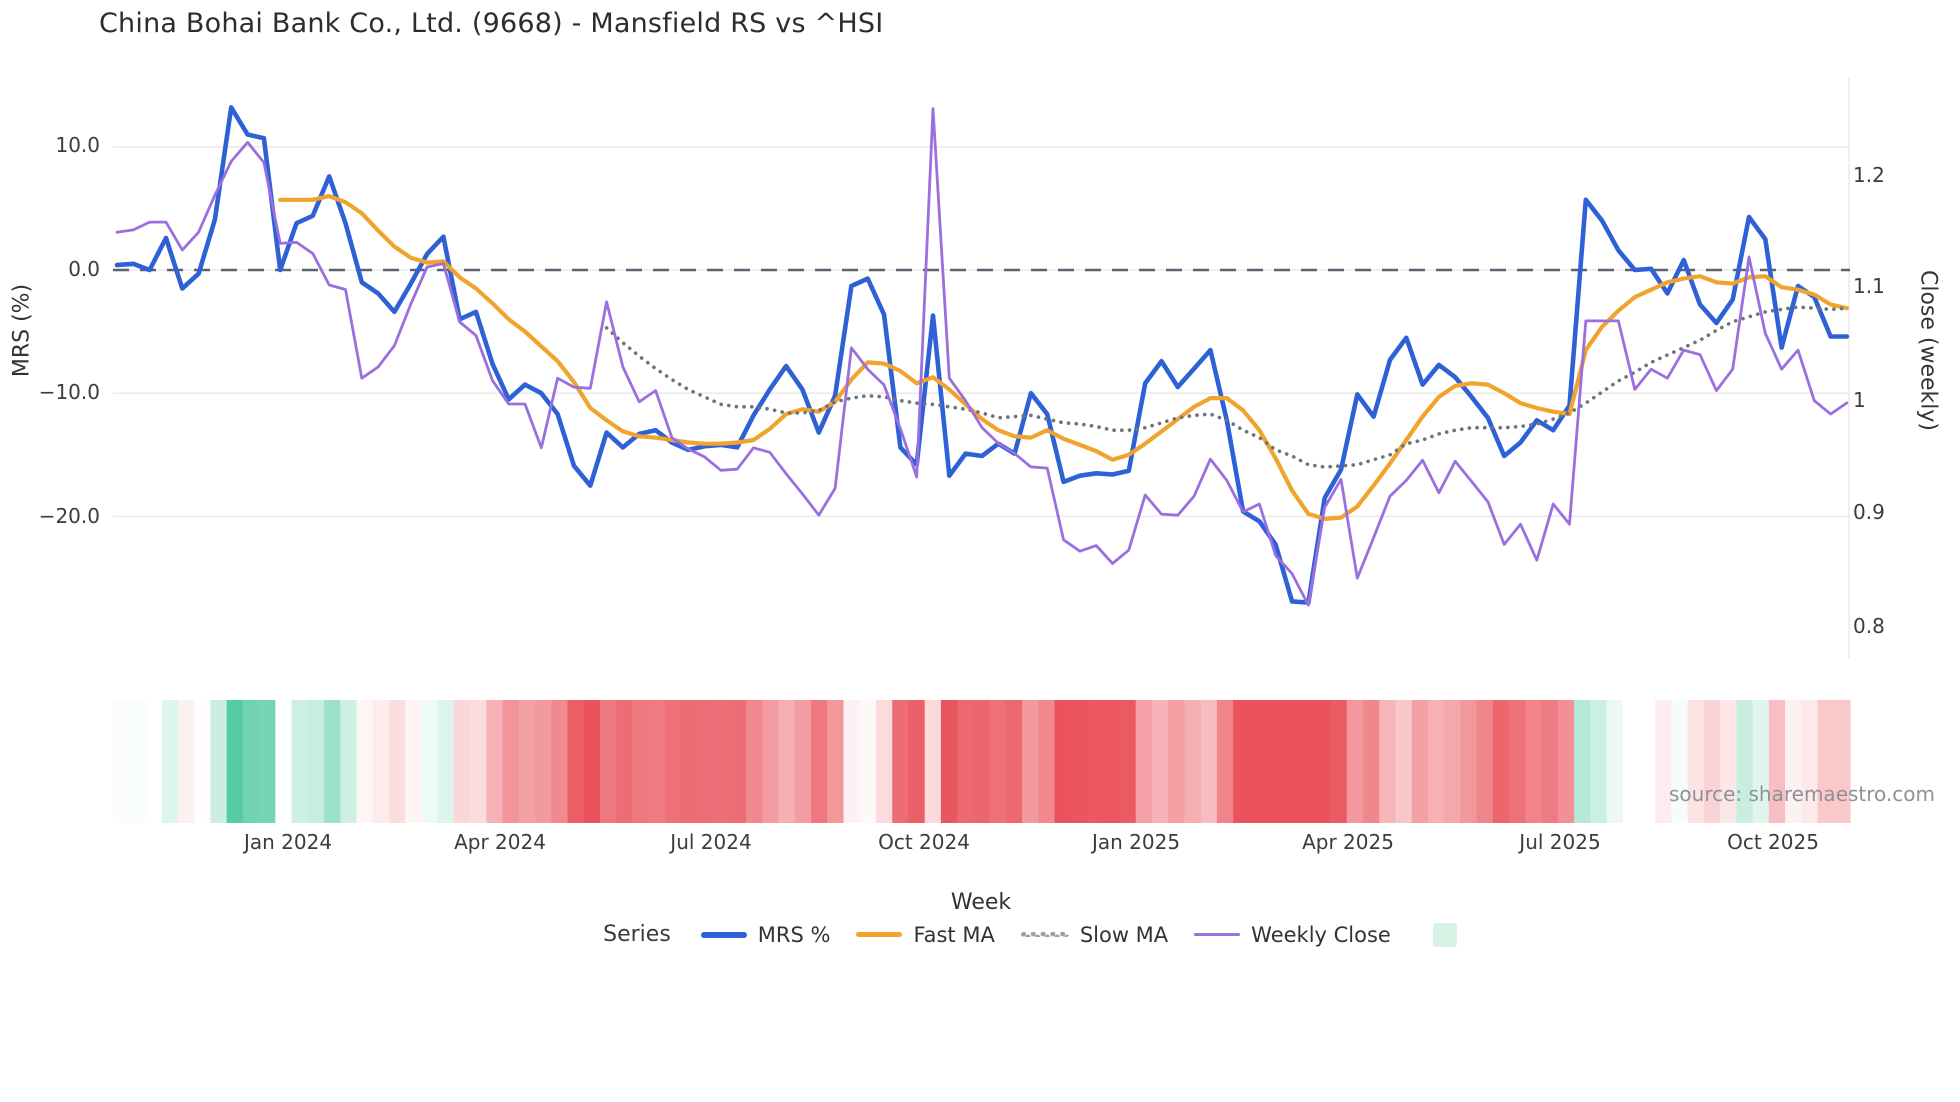 The image size is (1960, 1102). Describe the element at coordinates (794, 934) in the screenshot. I see `legend-item-label: MRS %` at that location.